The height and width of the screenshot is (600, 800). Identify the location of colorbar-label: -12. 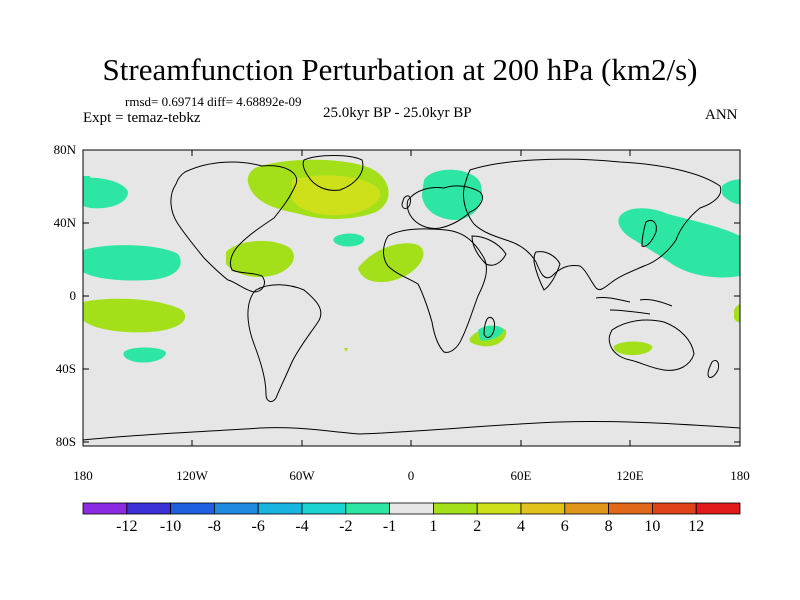
(127, 526).